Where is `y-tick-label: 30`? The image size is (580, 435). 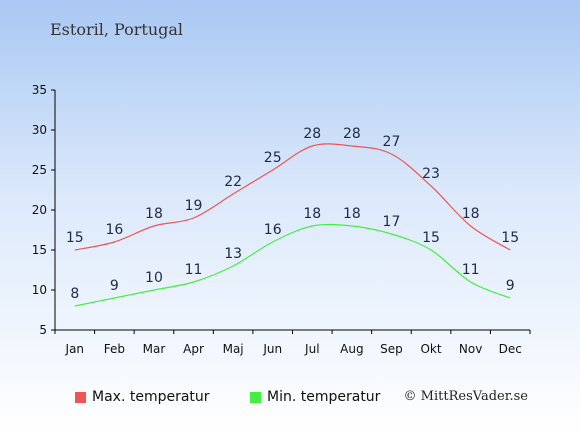
y-tick-label: 30 is located at coordinates (39, 130).